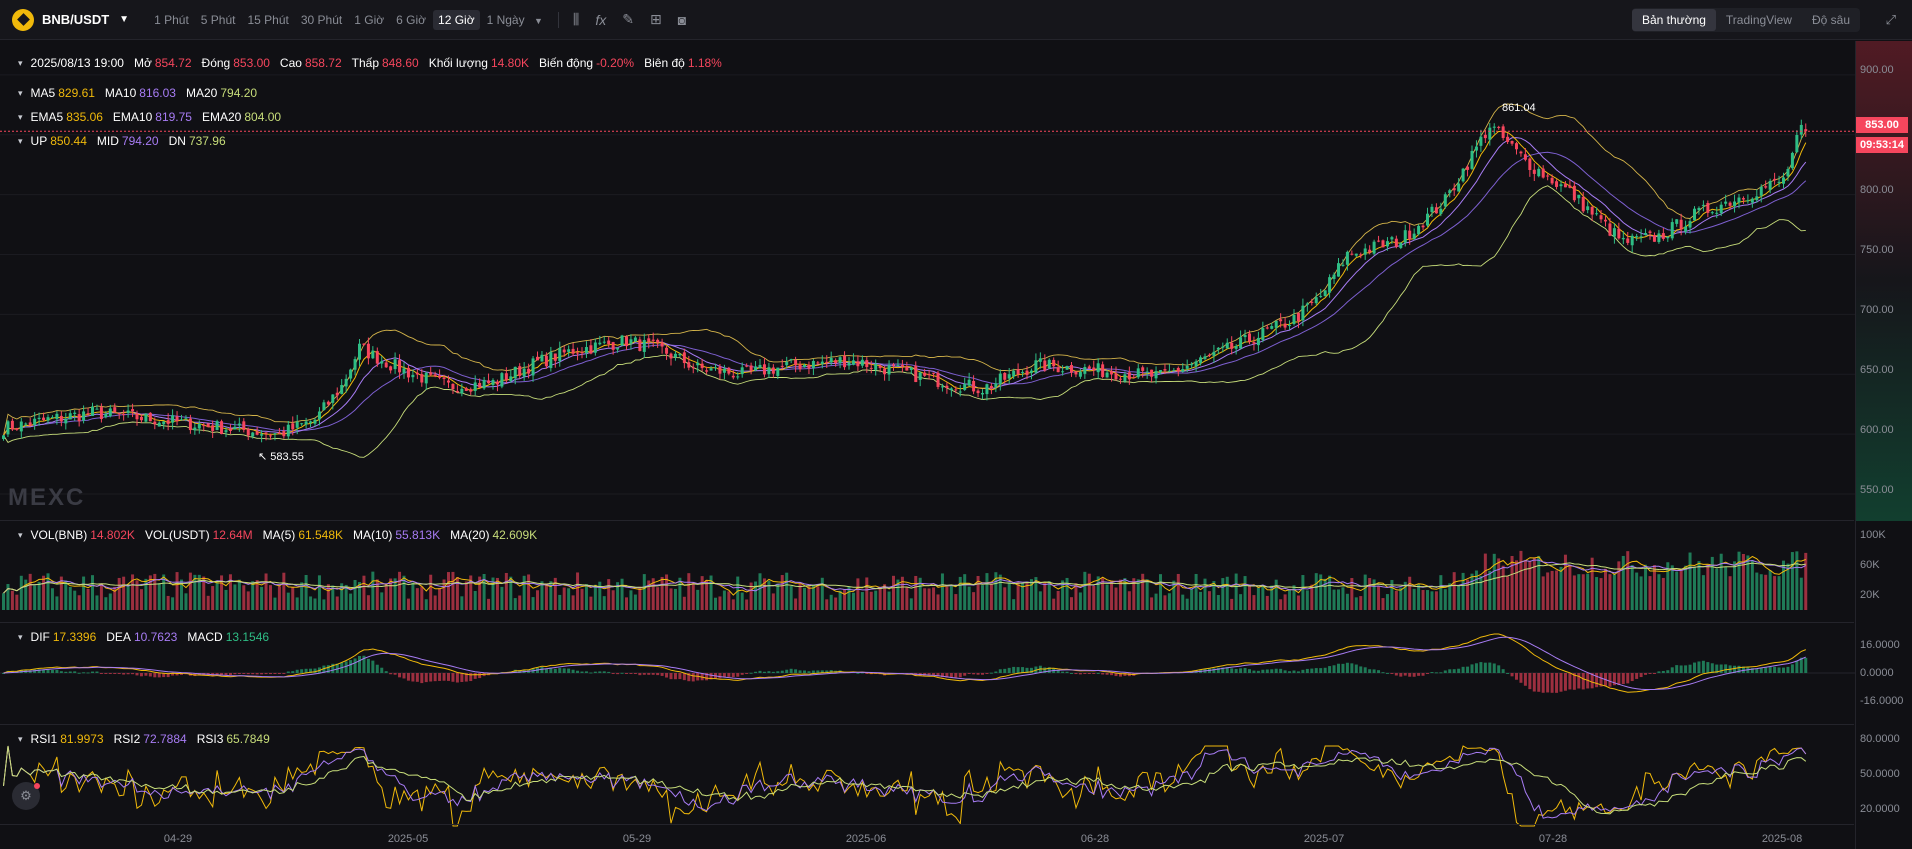 The height and width of the screenshot is (849, 1912). Describe the element at coordinates (120, 93) in the screenshot. I see `ma10-label: MA10` at that location.